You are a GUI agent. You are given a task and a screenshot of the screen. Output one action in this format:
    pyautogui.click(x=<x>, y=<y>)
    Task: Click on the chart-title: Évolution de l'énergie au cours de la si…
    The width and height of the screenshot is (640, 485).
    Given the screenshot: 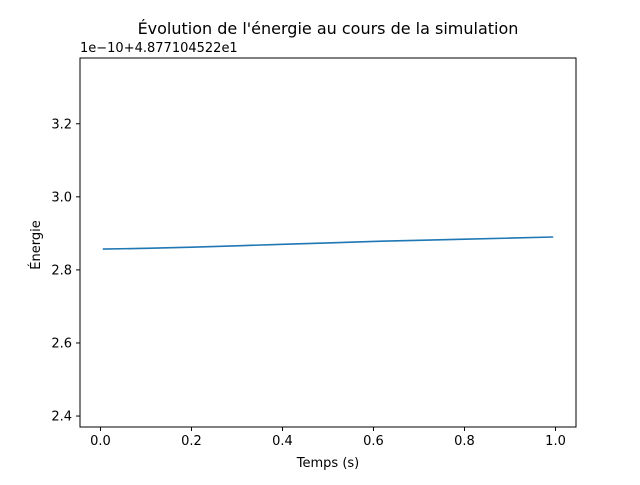 What is the action you would take?
    pyautogui.click(x=328, y=28)
    